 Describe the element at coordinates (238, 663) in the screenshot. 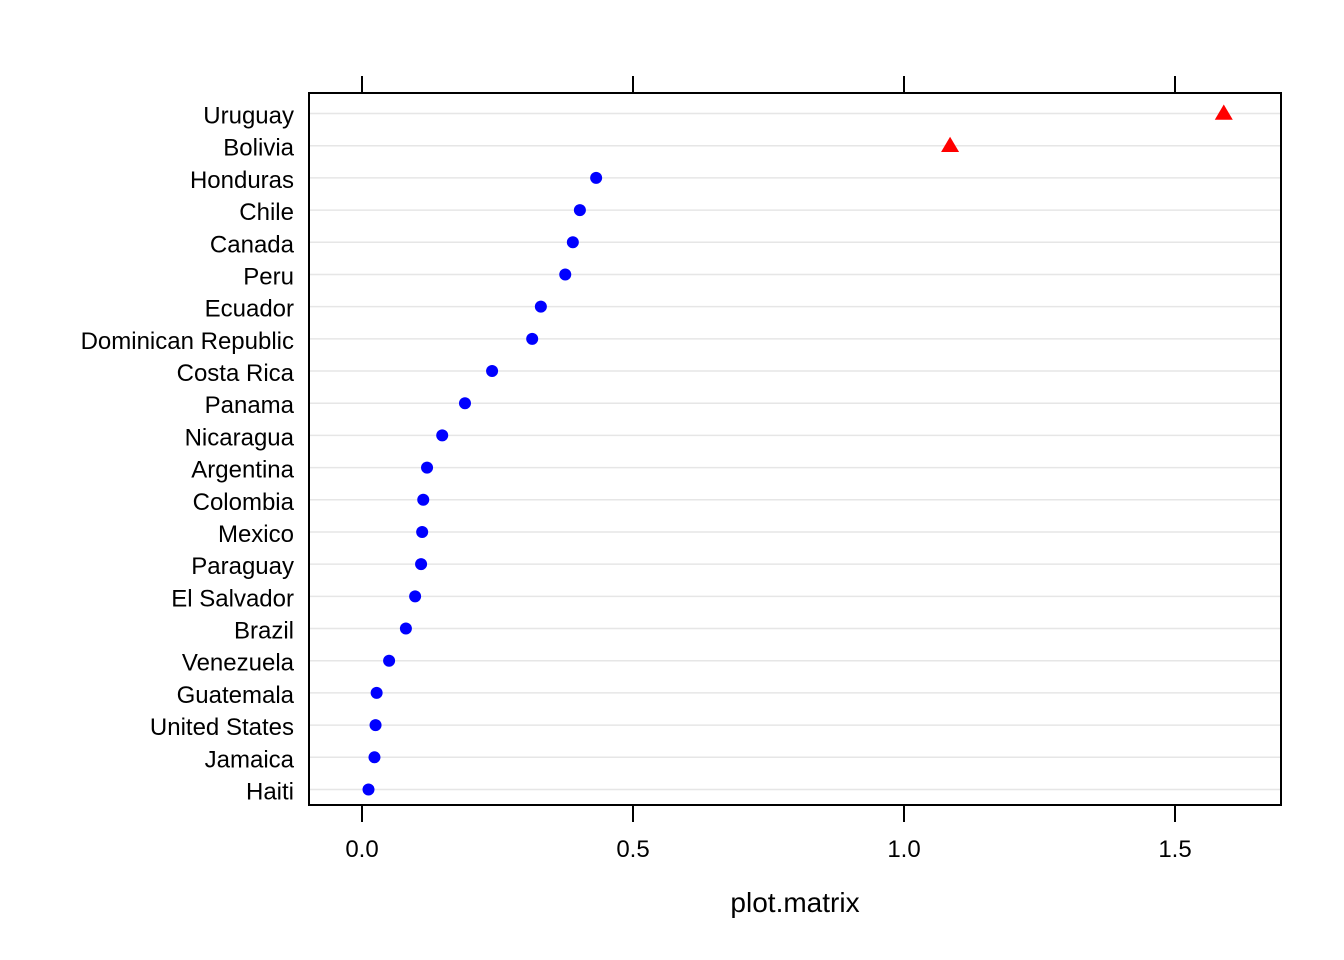

I see `y-tick-label: Venezuela` at that location.